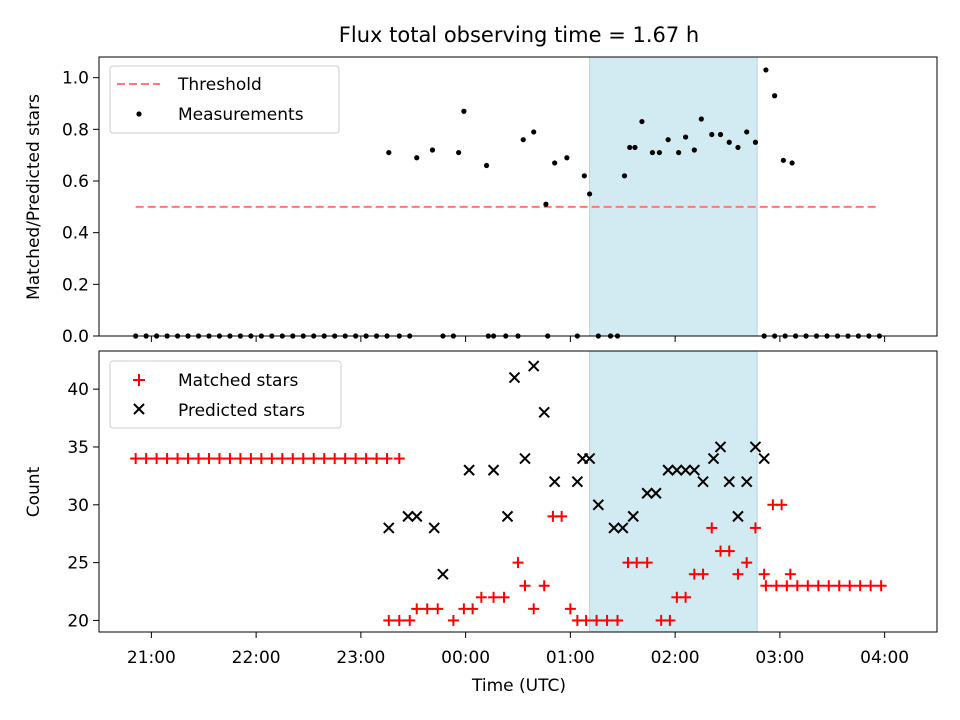 The width and height of the screenshot is (960, 720). Describe the element at coordinates (675, 658) in the screenshot. I see `x-tick-label: 02:00` at that location.